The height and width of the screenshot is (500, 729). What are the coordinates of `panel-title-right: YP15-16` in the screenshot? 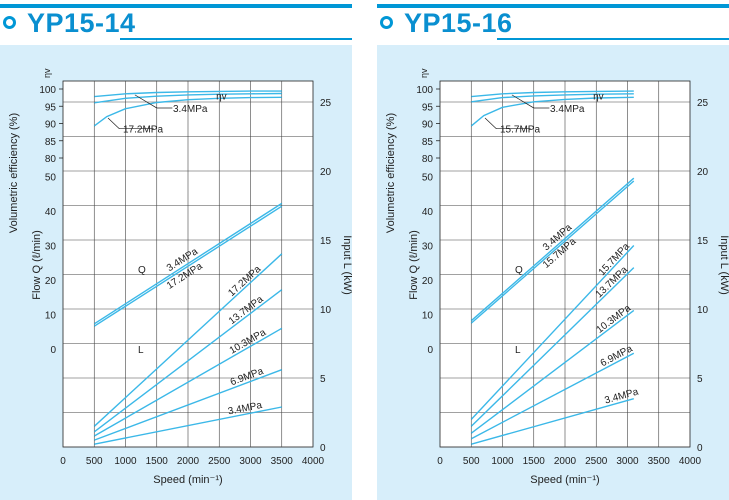 It's located at (553, 23).